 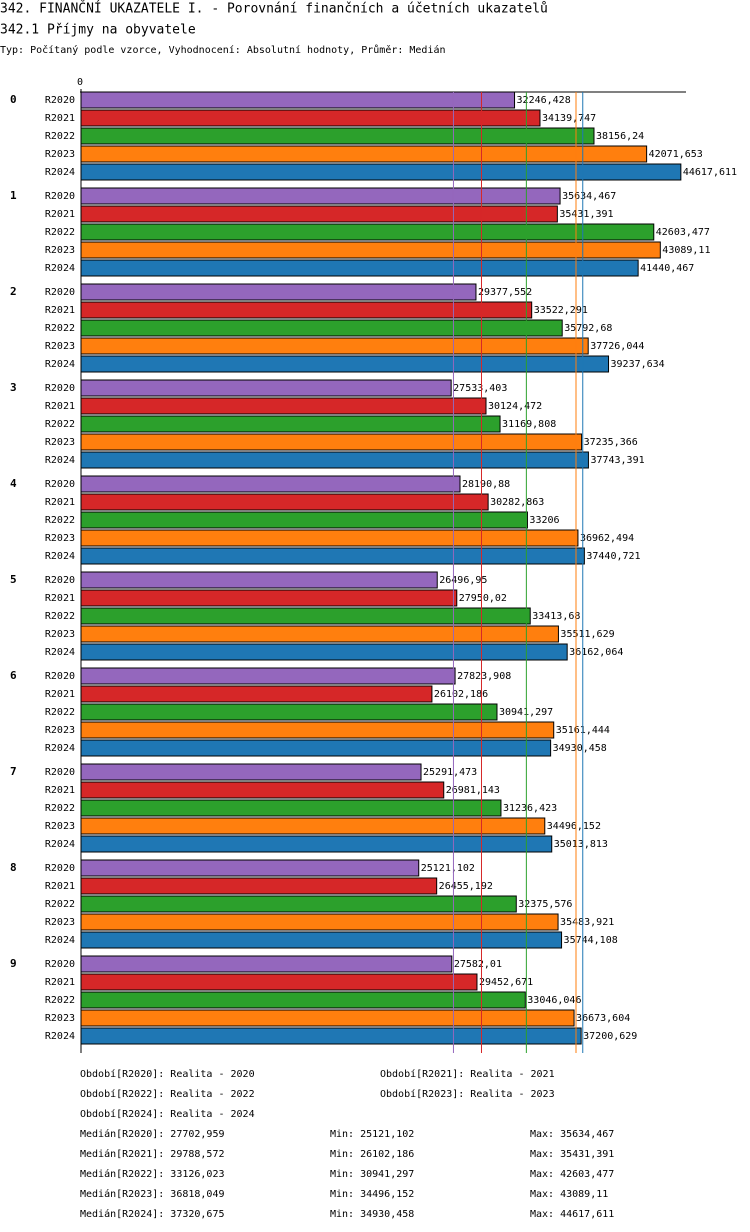 What do you see at coordinates (710, 172) in the screenshot?
I see `value-label: 44617,611` at bounding box center [710, 172].